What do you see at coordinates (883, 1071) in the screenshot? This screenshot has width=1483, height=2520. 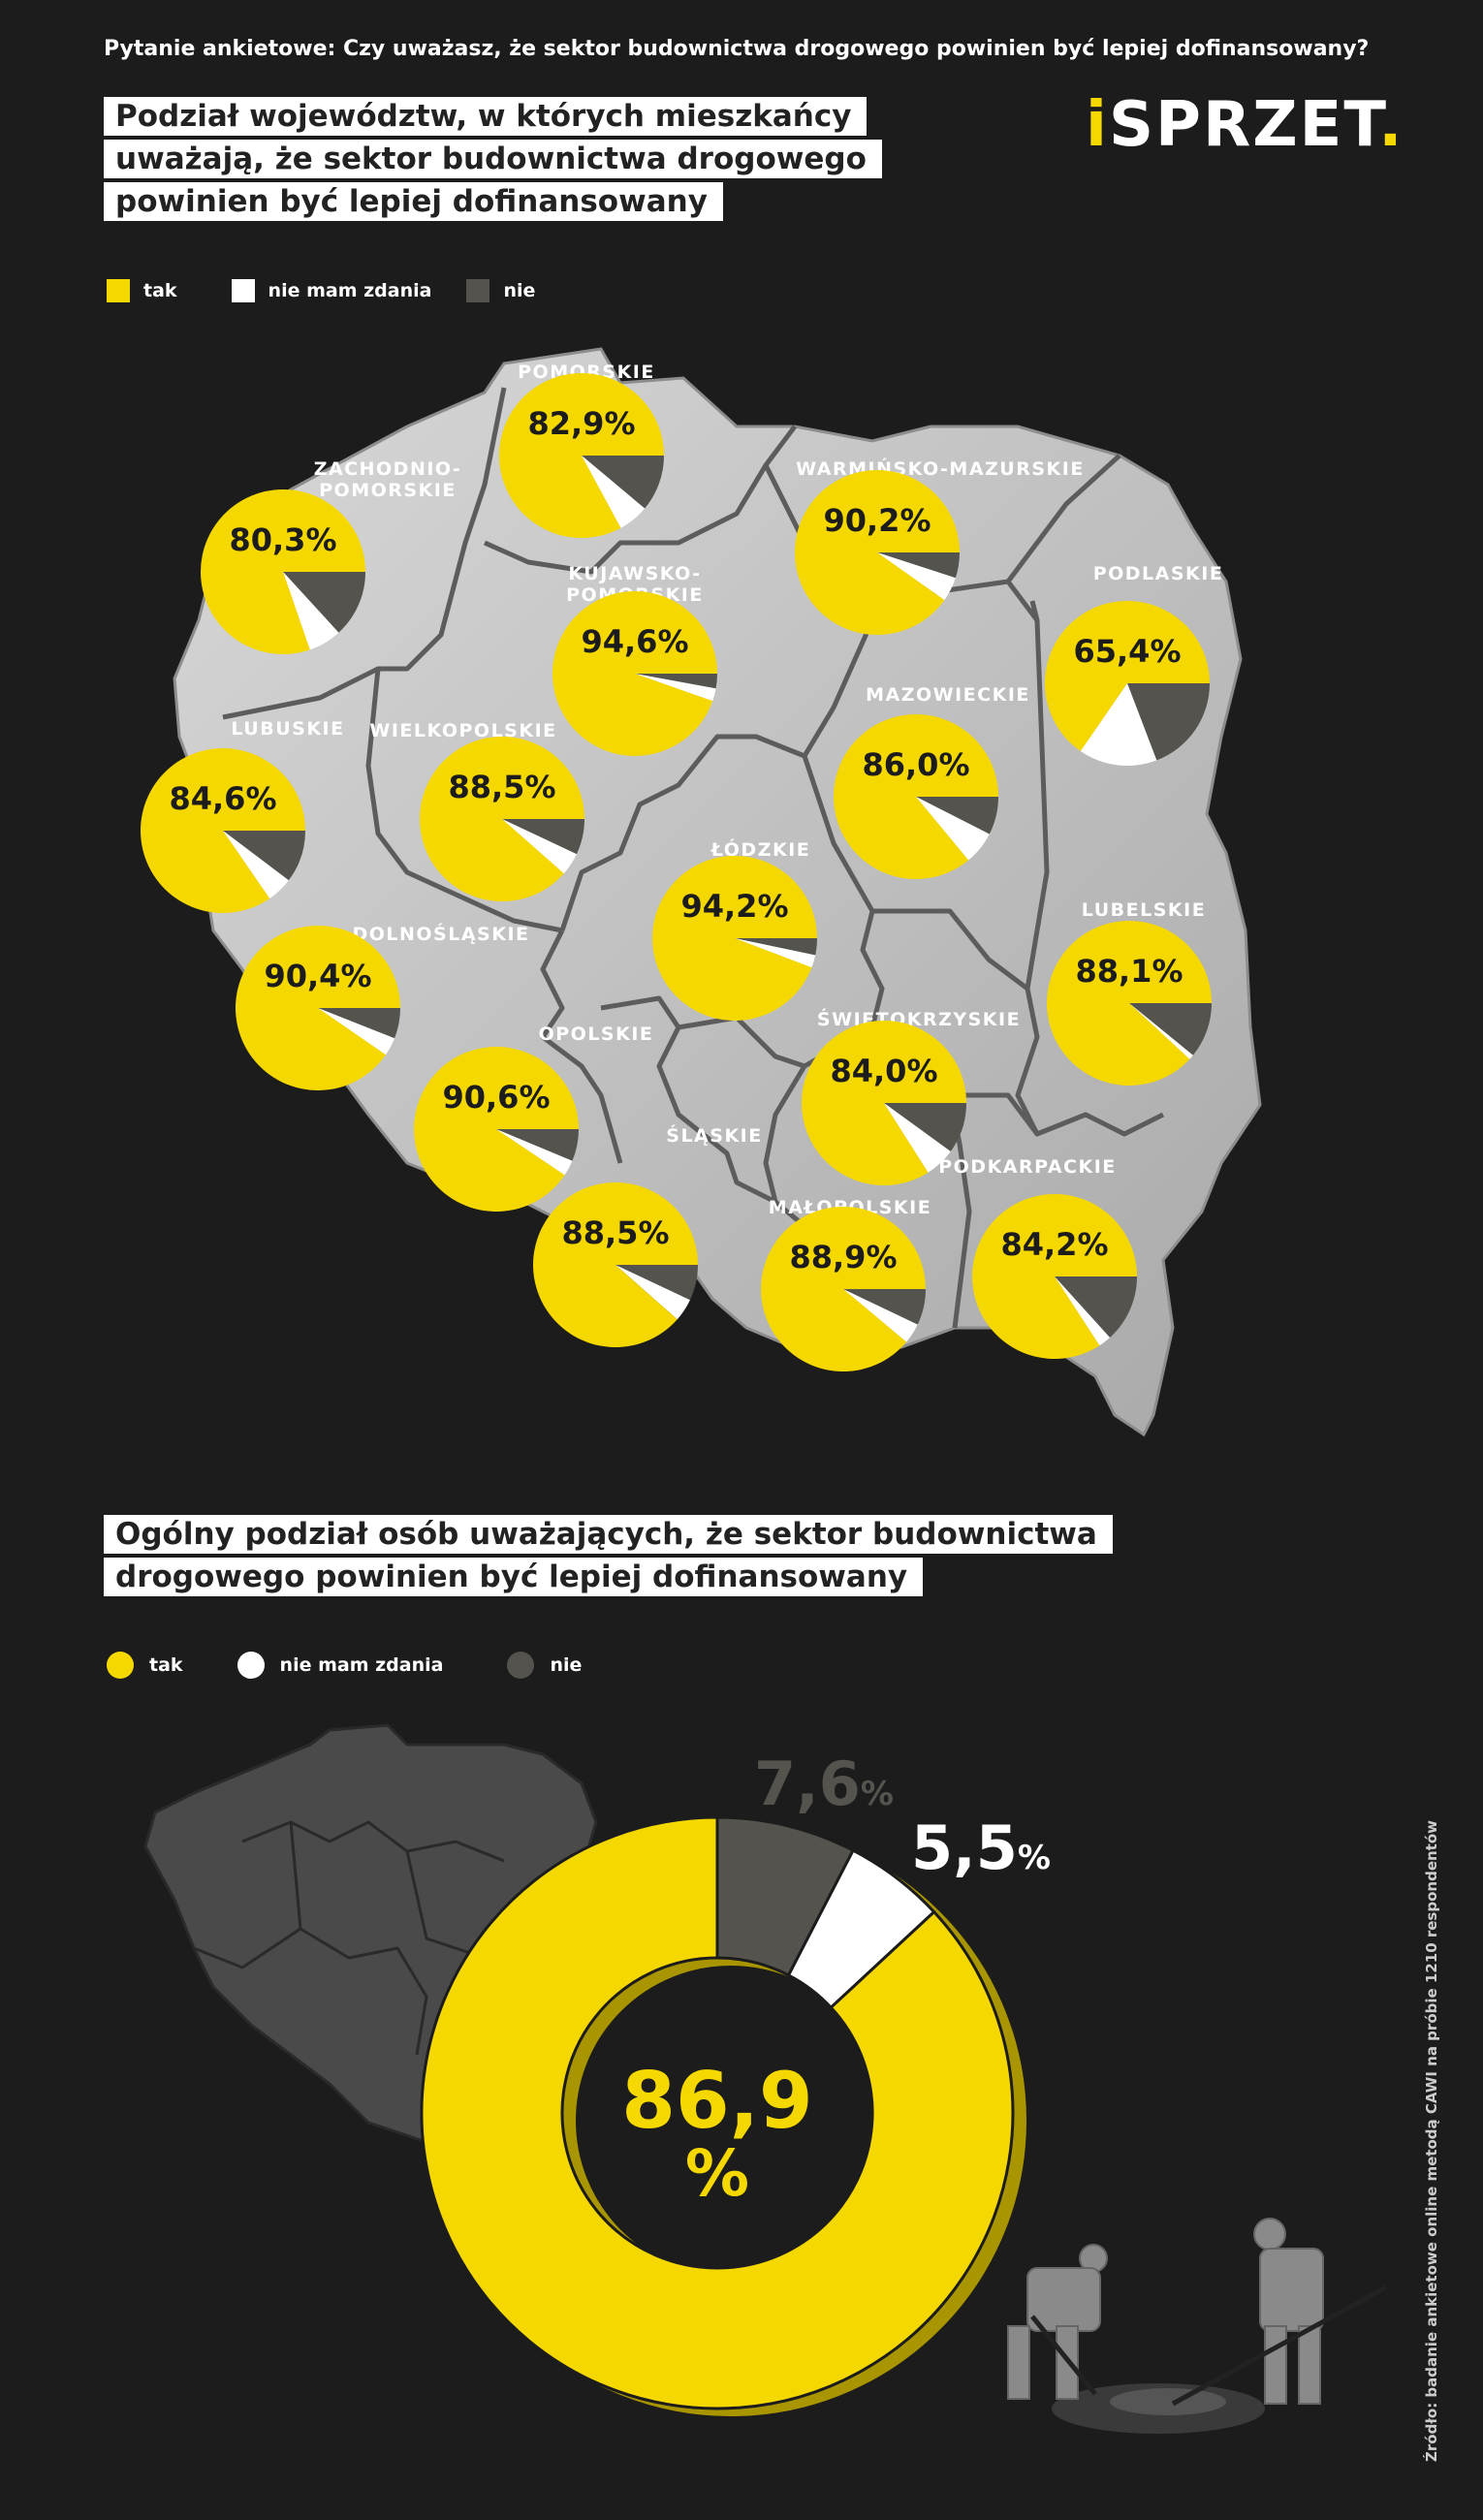 I see `region-value-label: 84,0%` at bounding box center [883, 1071].